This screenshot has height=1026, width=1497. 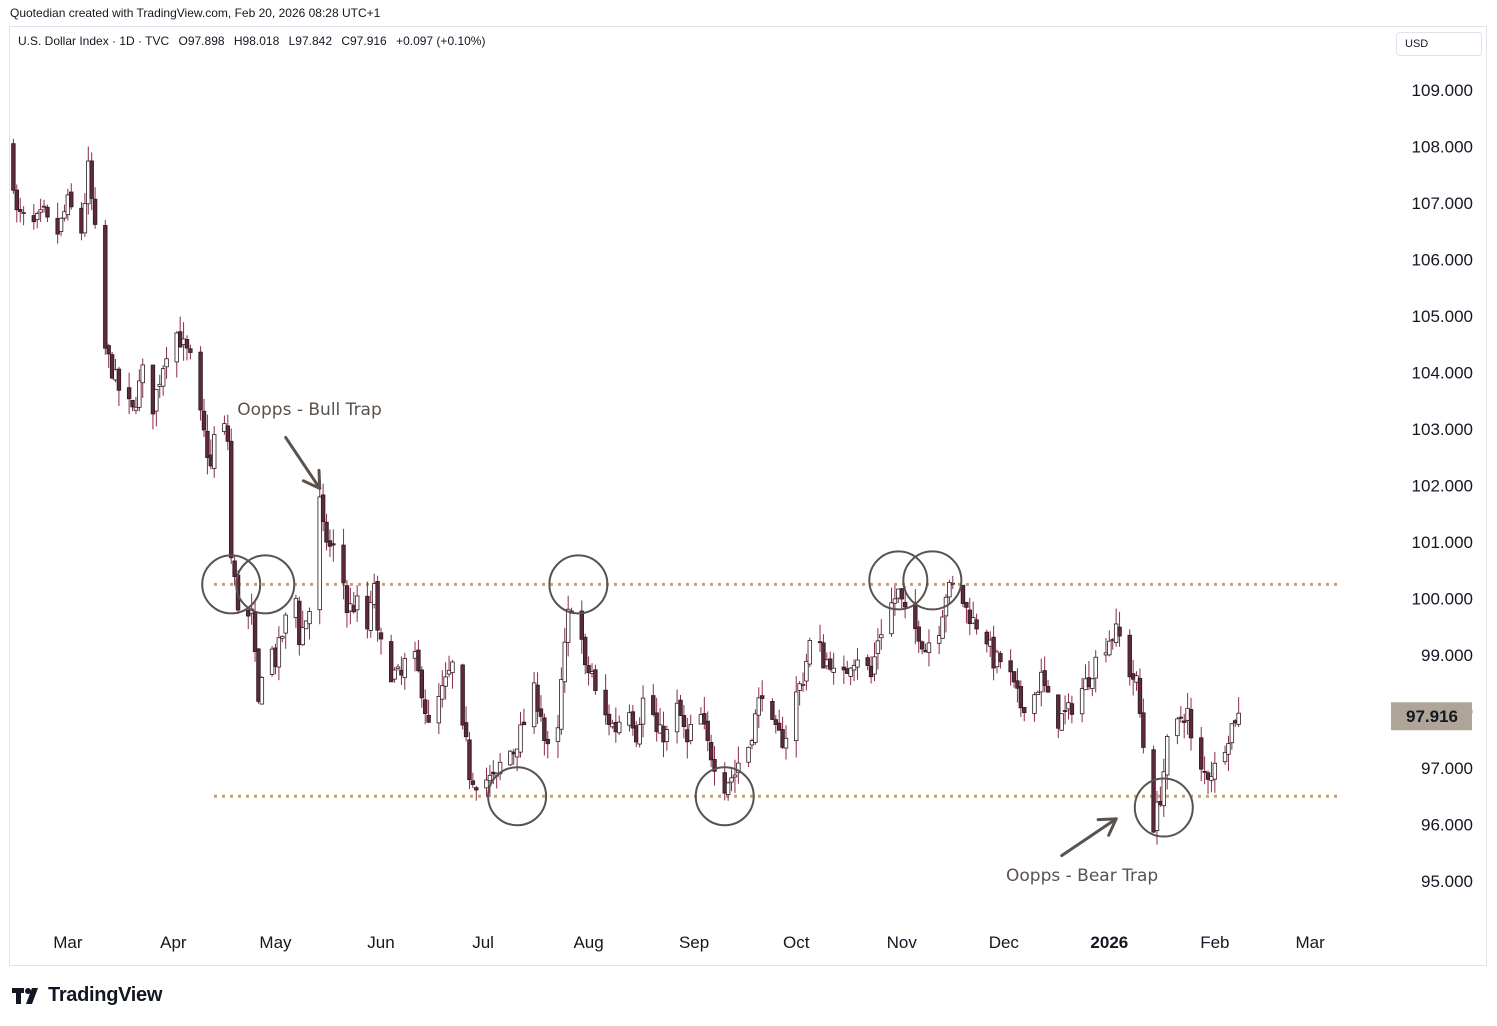 I want to click on last-price-tag: 97.916, so click(x=1431, y=716).